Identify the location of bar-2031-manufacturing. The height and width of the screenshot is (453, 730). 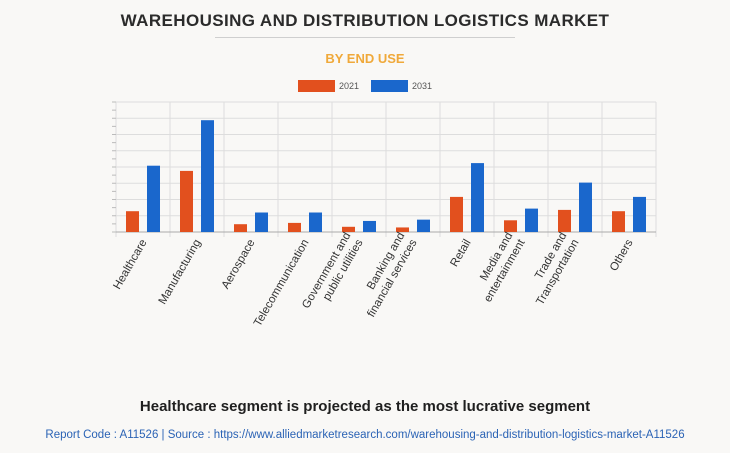
(207, 176).